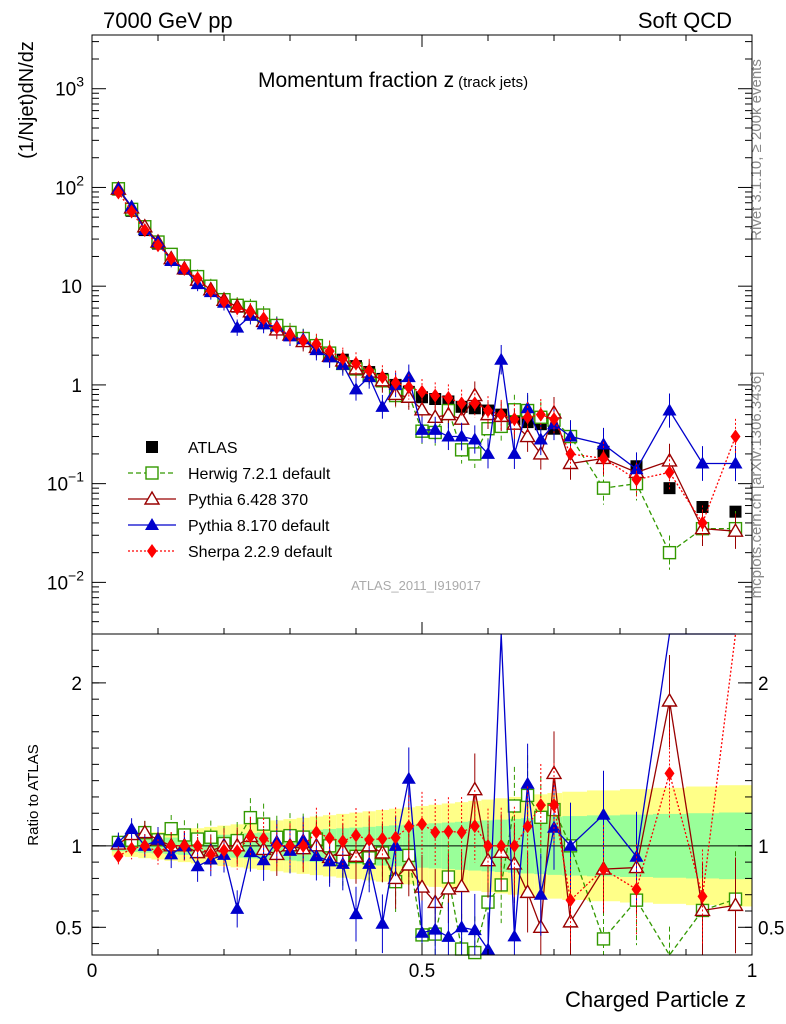 The height and width of the screenshot is (1024, 786). I want to click on legend-label: Sherpa 2.2.9 default, so click(260, 552).